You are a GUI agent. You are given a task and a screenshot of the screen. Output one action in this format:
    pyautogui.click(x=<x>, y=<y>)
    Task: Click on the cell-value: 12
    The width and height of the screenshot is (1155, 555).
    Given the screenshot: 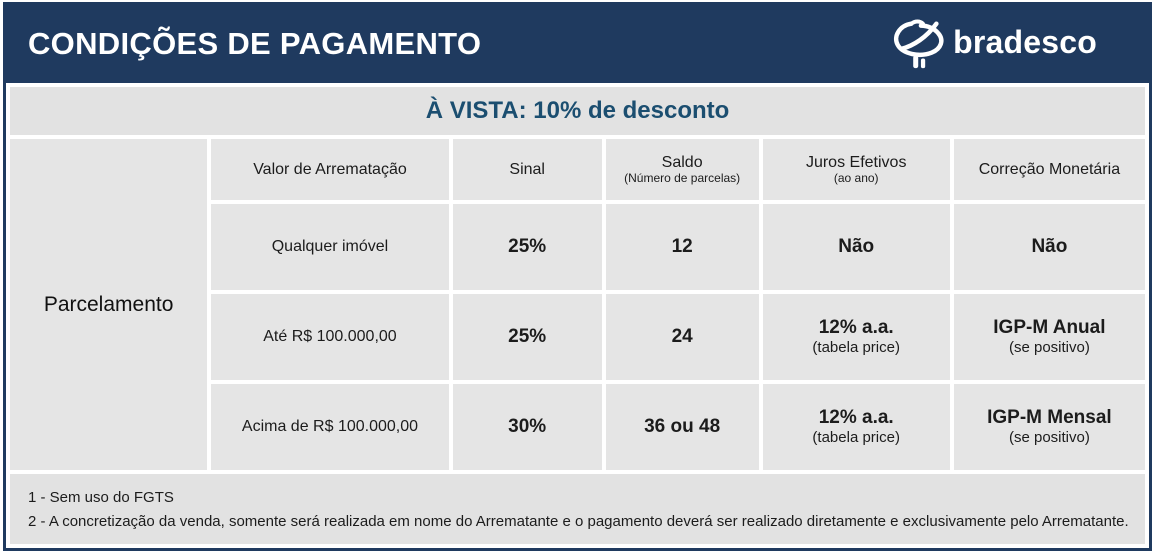 What is the action you would take?
    pyautogui.click(x=682, y=246)
    